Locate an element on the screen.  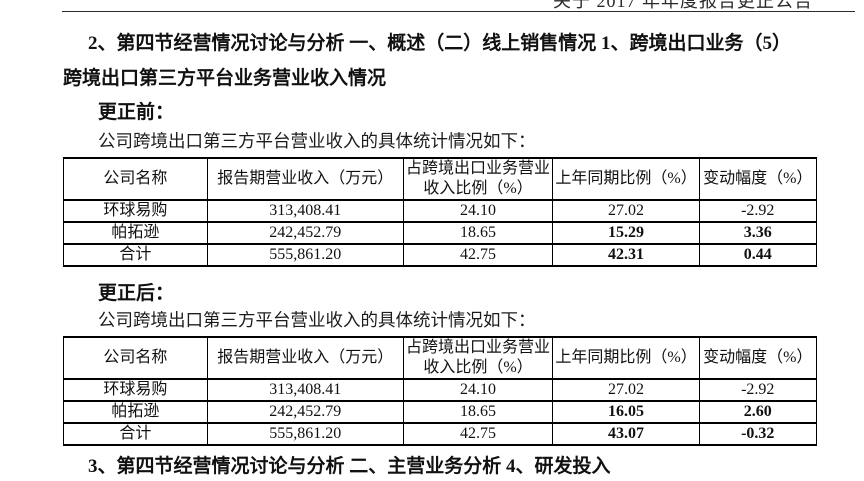
cell-prior-ratio: 15.29 is located at coordinates (626, 233).